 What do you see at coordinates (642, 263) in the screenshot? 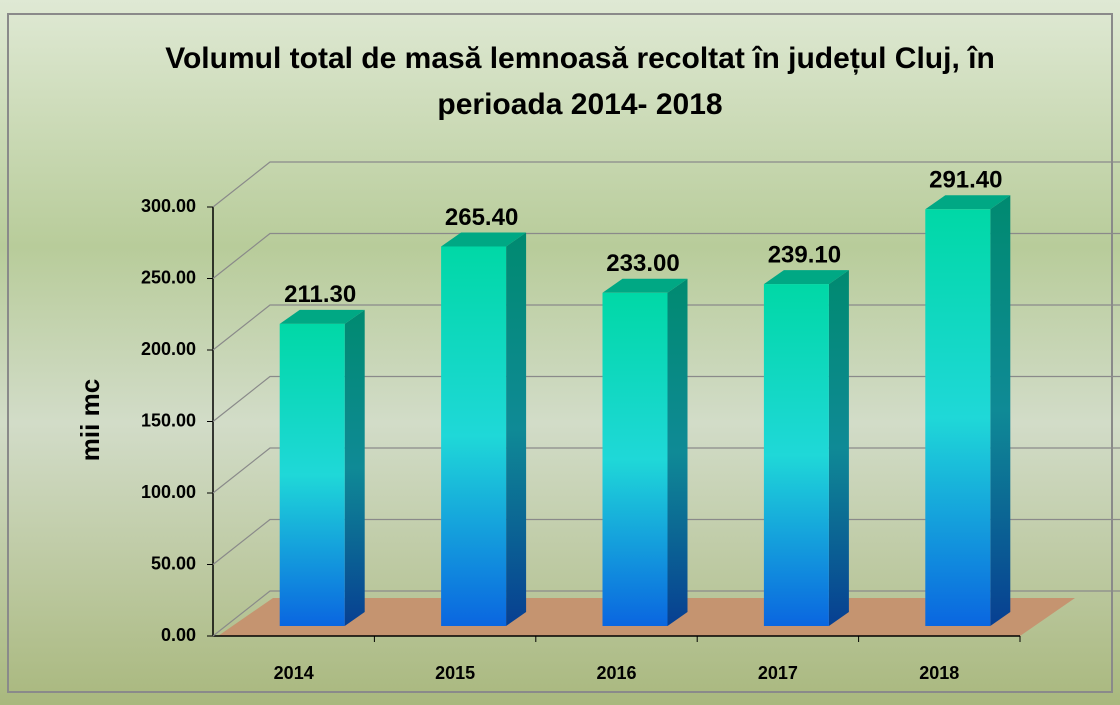
I see `value-label: 233.00` at bounding box center [642, 263].